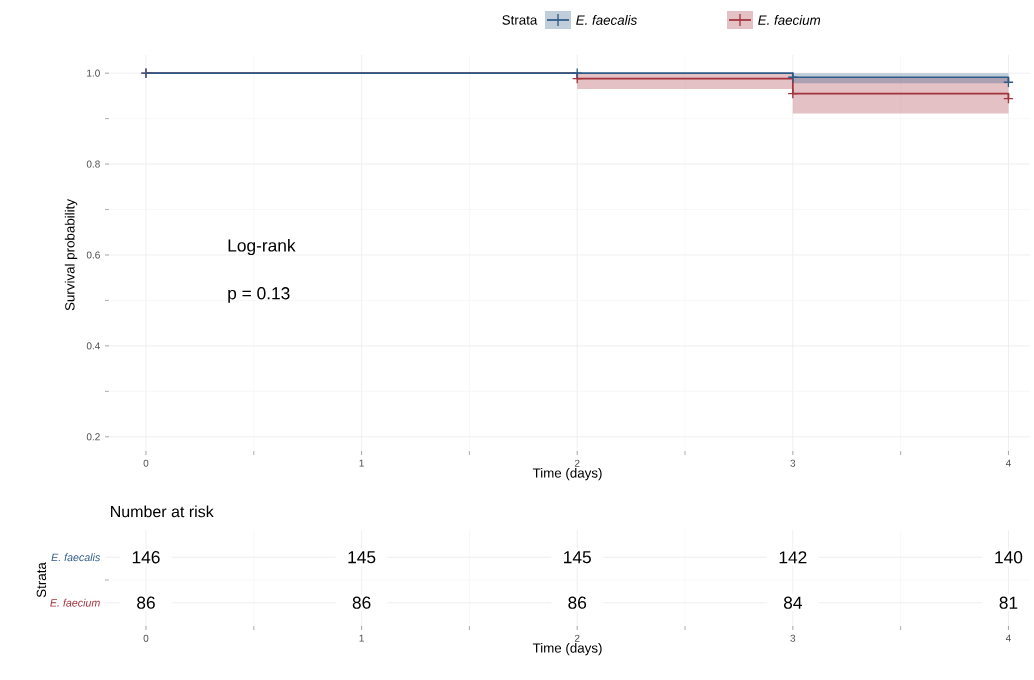  I want to click on annotation: Log-rank, so click(262, 247).